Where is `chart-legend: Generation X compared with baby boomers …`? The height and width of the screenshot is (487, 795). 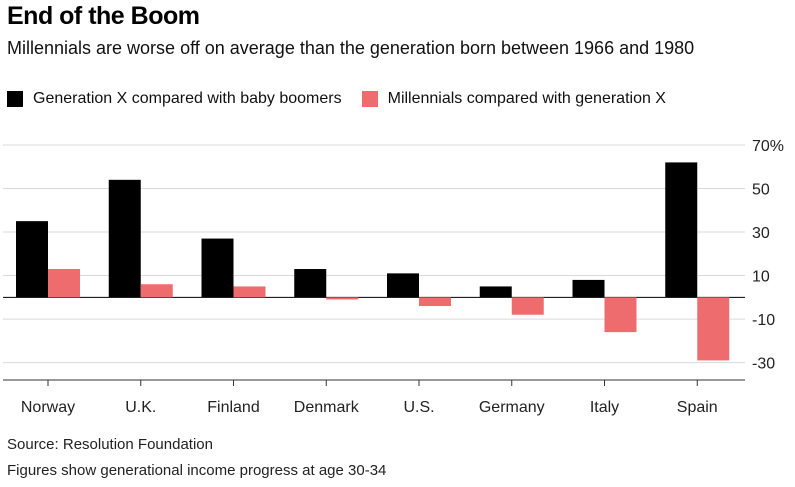
chart-legend: Generation X compared with baby boomers … is located at coordinates (346, 99).